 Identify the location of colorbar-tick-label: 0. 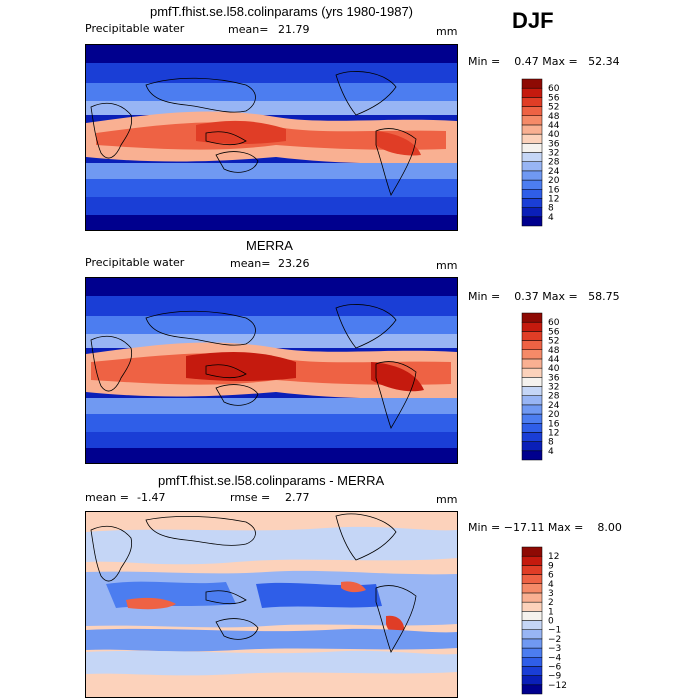
(551, 622).